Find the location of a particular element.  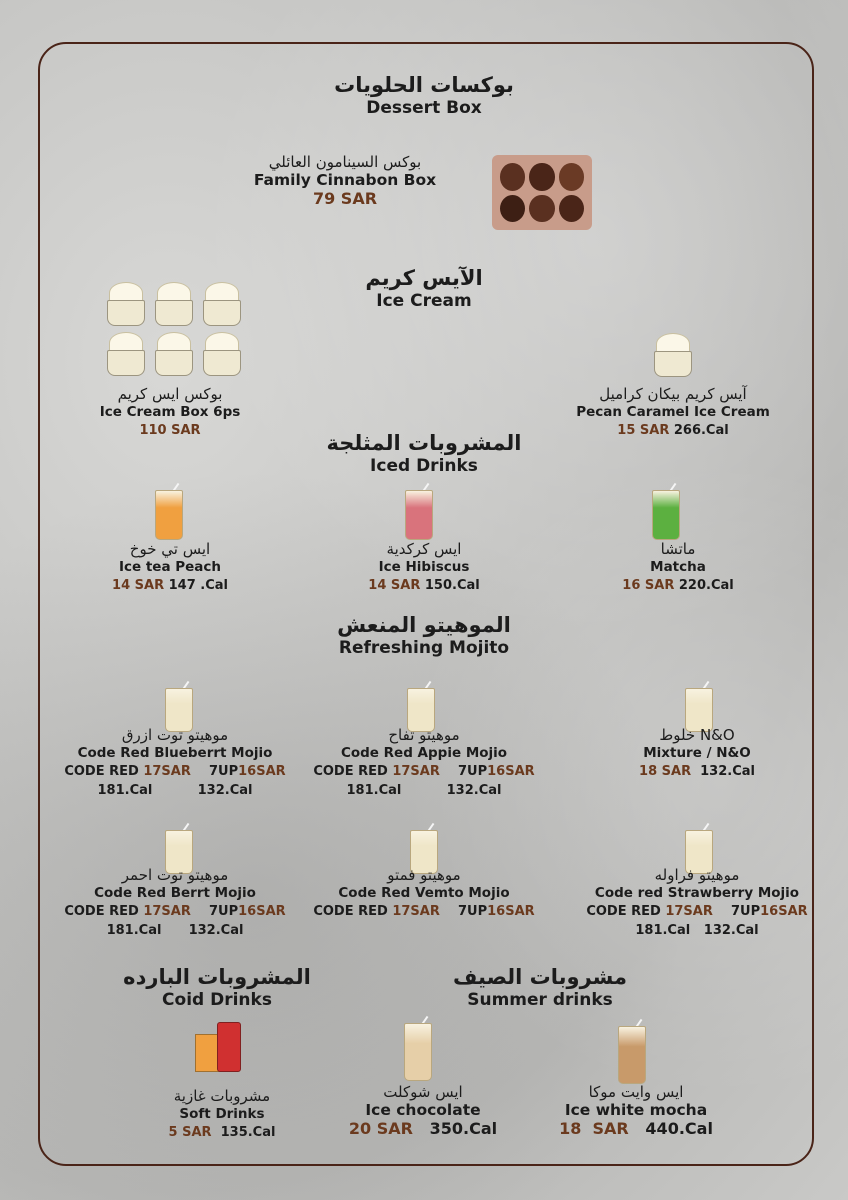

menu-item-soft-drinks: مشروبات غازية Soft Drinks 5 SAR 135.Cal is located at coordinates (222, 1114).